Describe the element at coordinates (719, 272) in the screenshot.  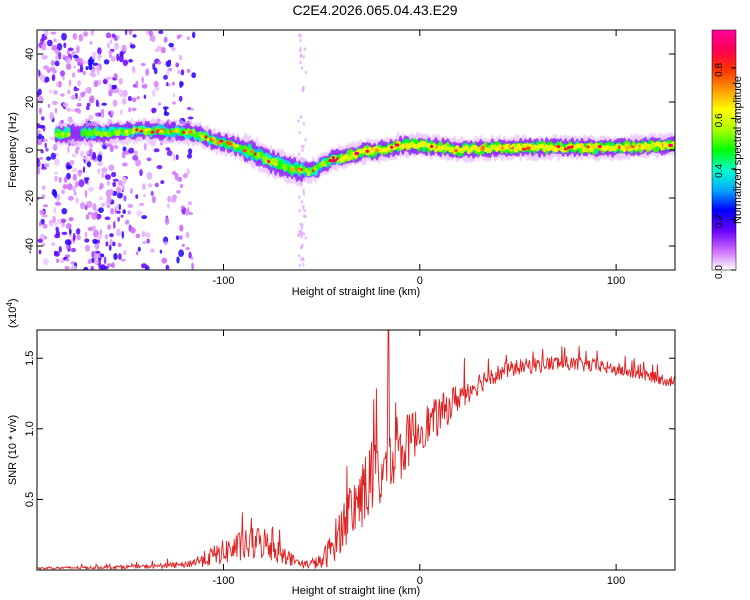
I see `colorbar-tick-label: 0.0` at that location.